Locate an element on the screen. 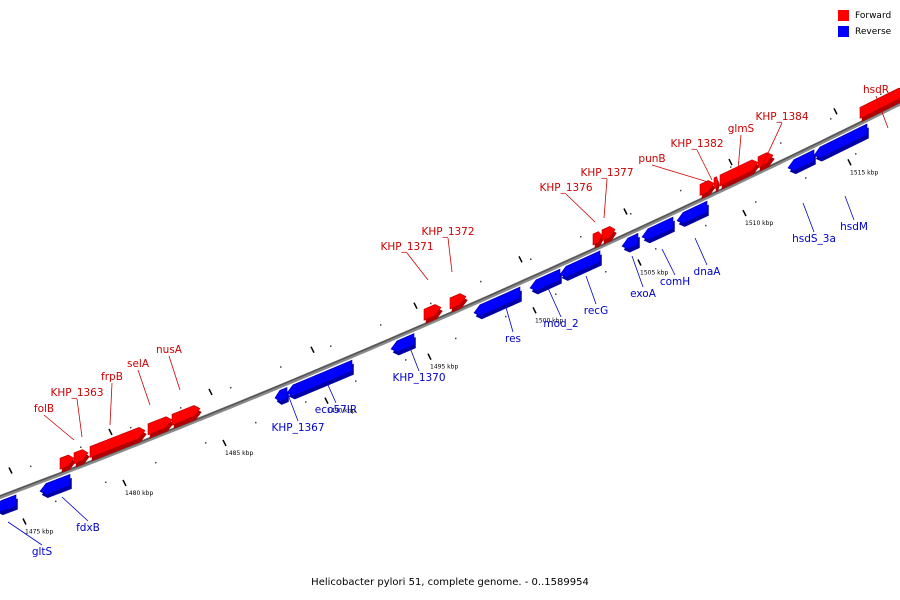 This screenshot has width=900, height=600. legend-label-forward: Forward is located at coordinates (873, 15).